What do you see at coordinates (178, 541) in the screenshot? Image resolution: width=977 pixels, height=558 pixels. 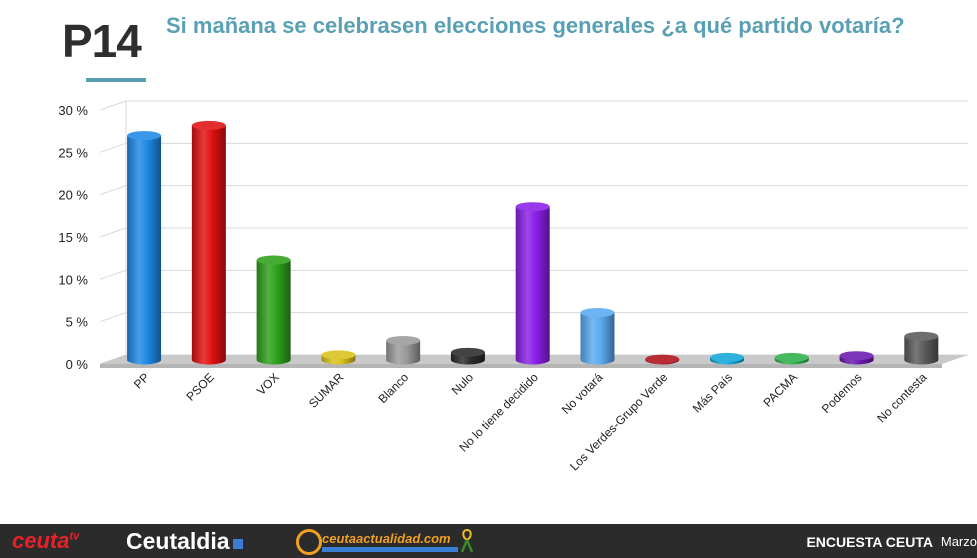 I see `ceutaldia-logo-text: Ceutaldia` at bounding box center [178, 541].